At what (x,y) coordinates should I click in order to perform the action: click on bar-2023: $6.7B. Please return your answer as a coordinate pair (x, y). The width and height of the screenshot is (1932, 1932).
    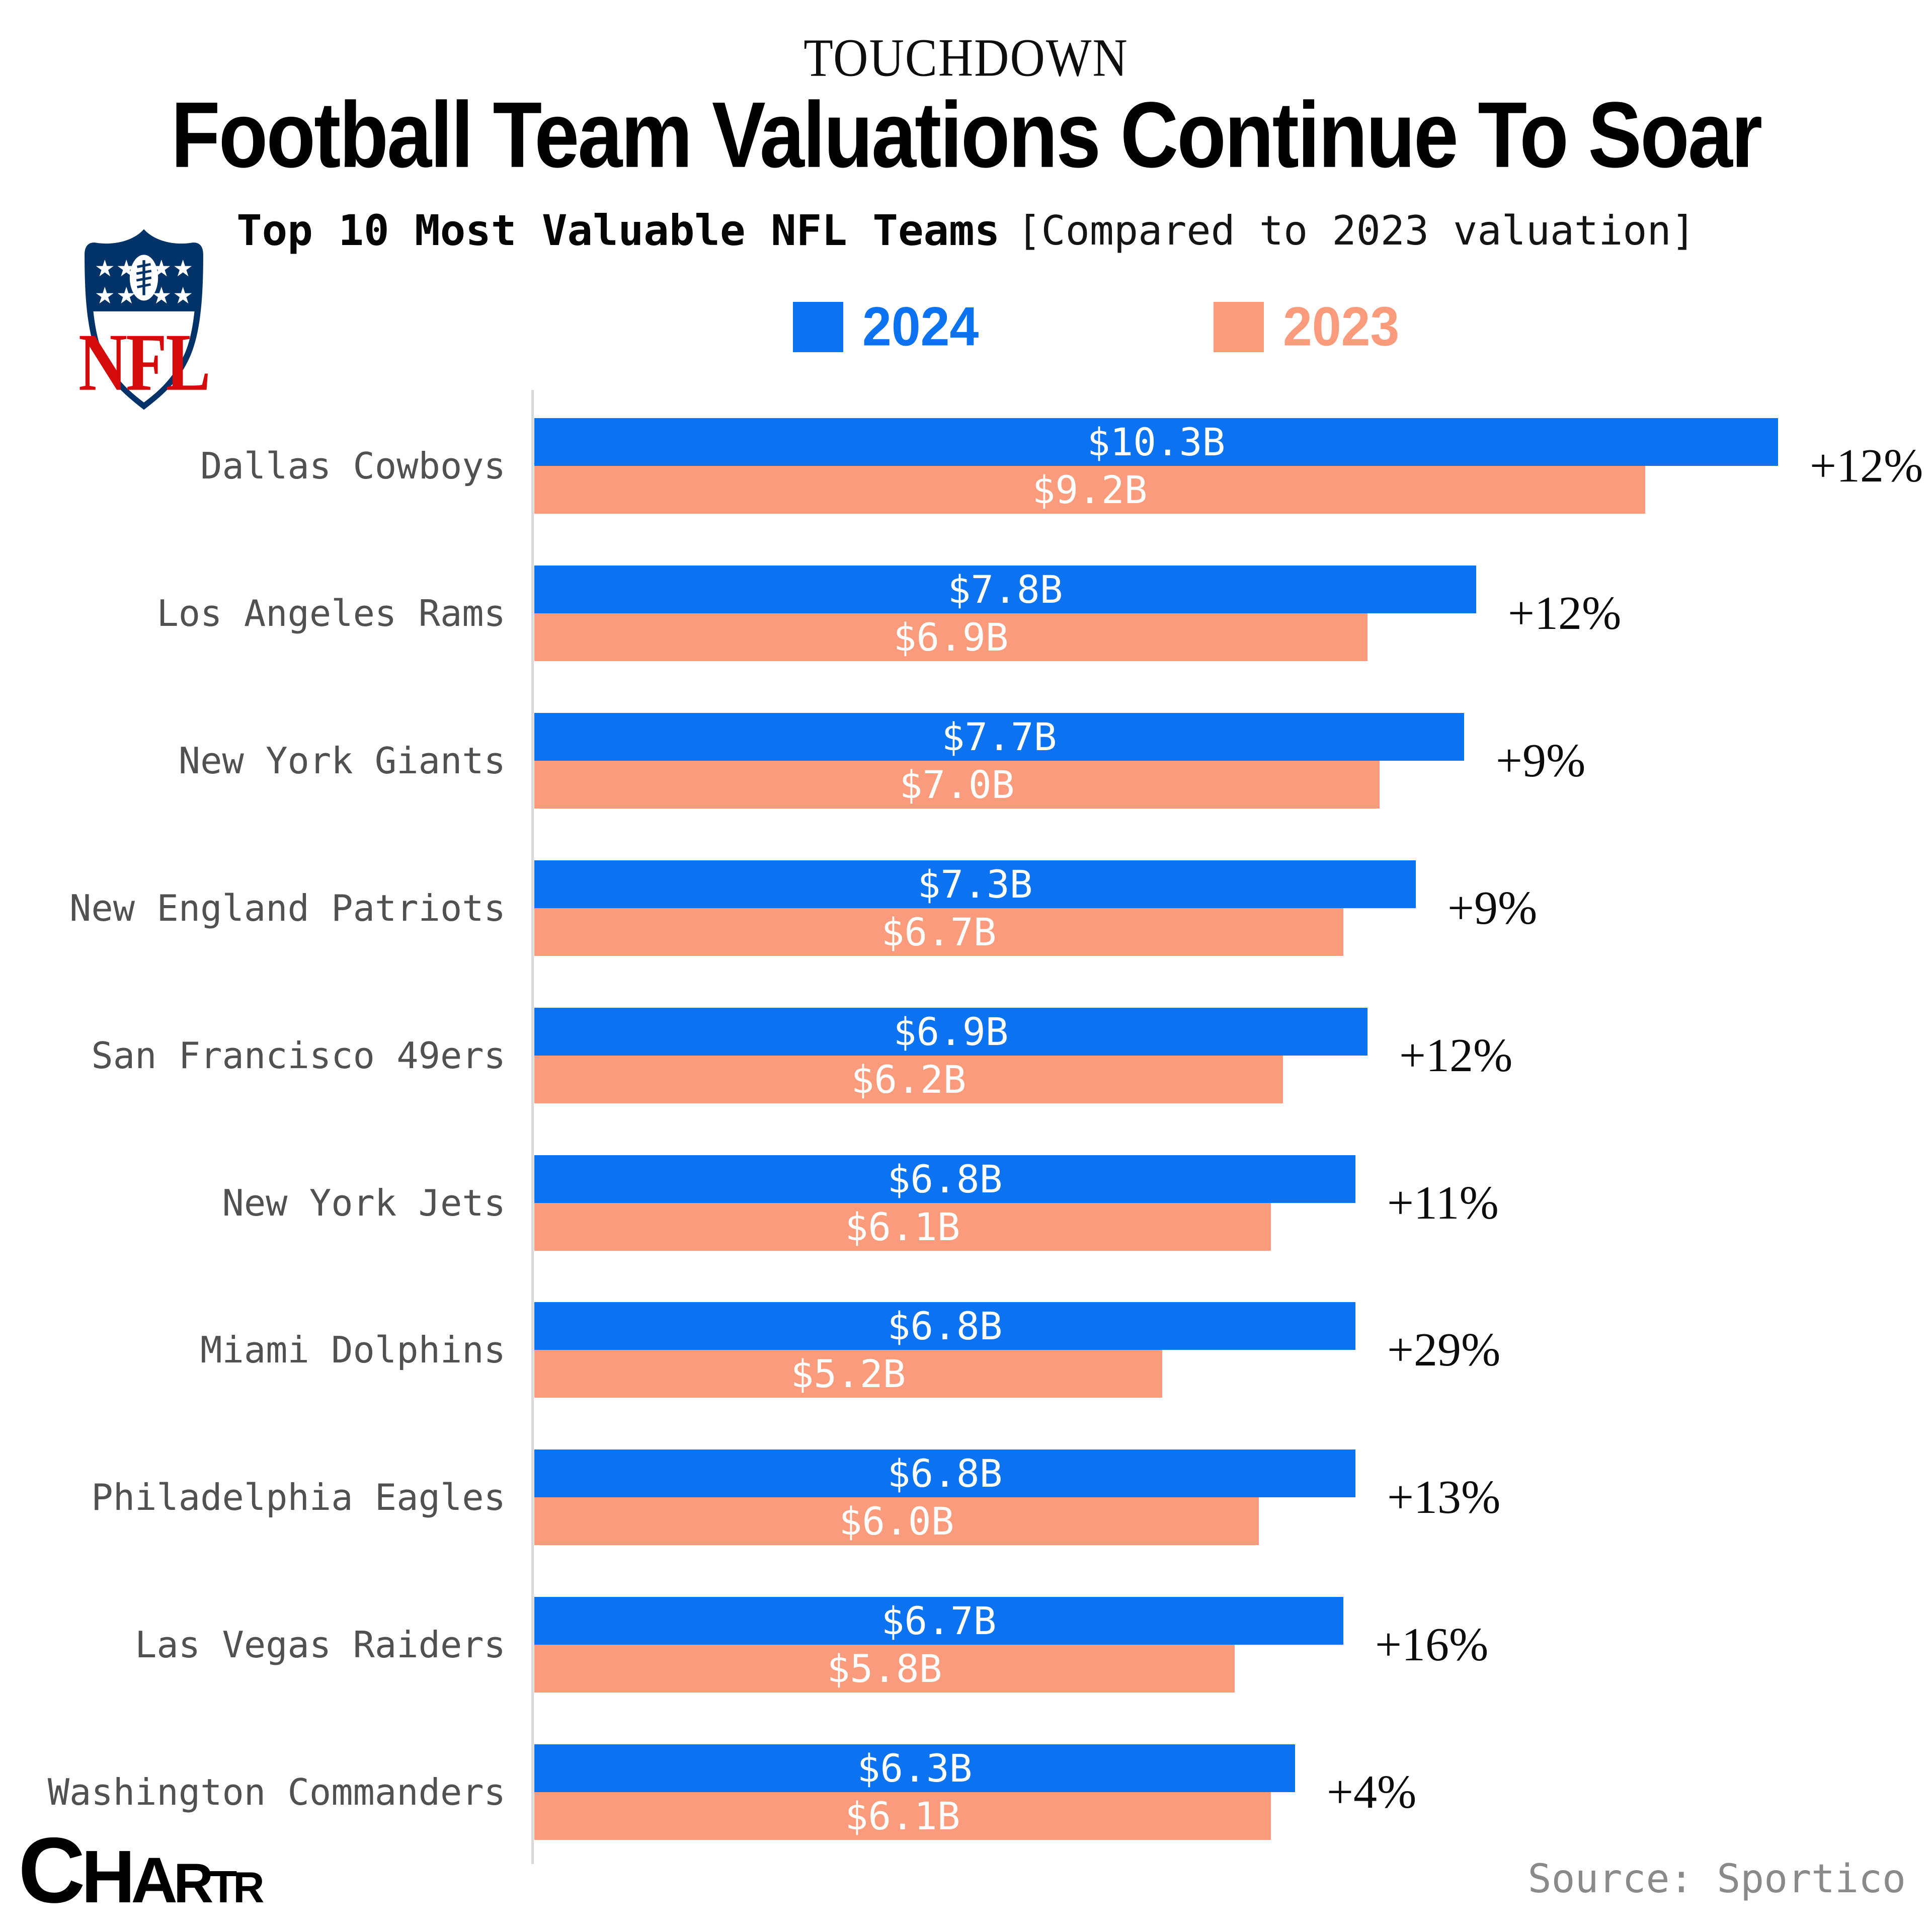
    Looking at the image, I should click on (939, 932).